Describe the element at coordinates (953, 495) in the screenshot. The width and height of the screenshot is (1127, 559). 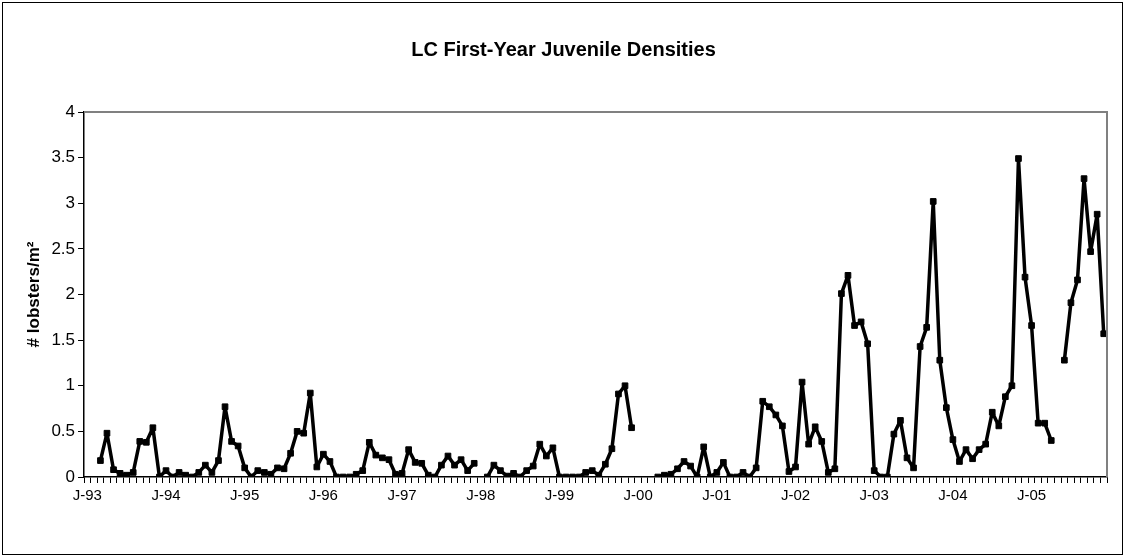
I see `x-tick-label: J-04` at that location.